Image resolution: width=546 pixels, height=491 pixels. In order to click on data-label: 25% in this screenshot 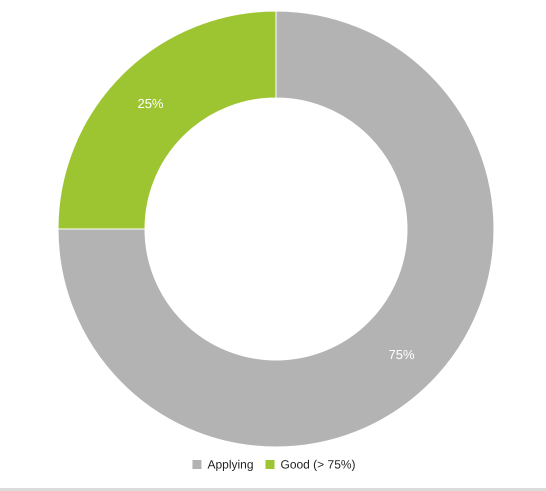, I will do `click(150, 103)`.